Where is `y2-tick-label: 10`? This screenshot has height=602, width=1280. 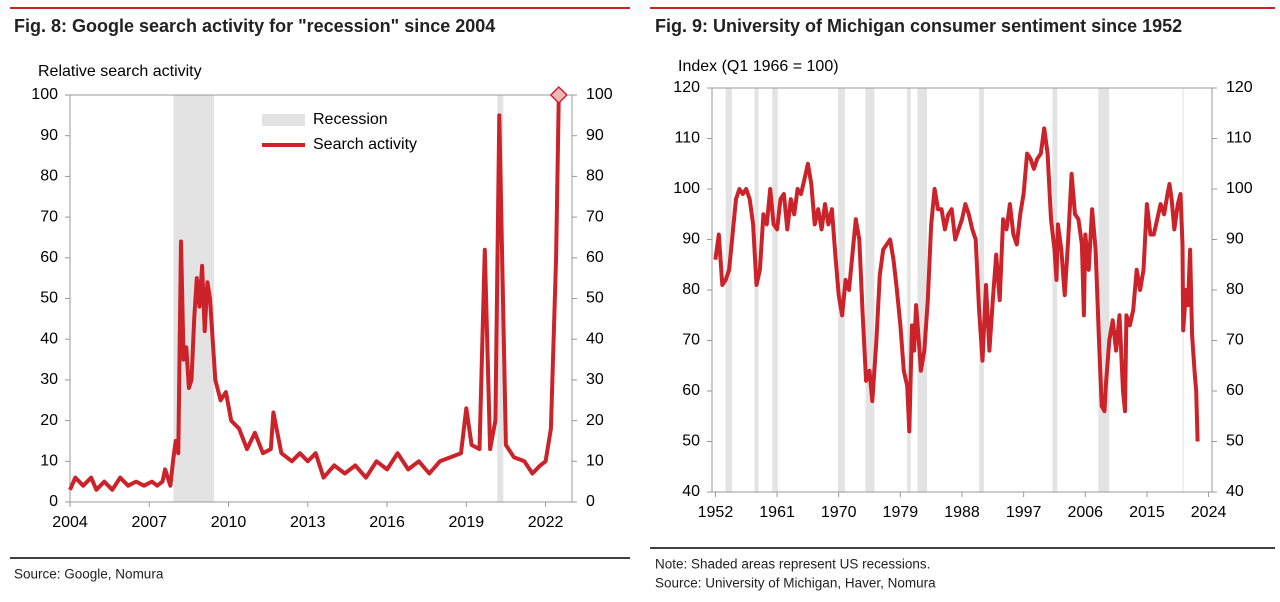 y2-tick-label: 10 is located at coordinates (595, 461).